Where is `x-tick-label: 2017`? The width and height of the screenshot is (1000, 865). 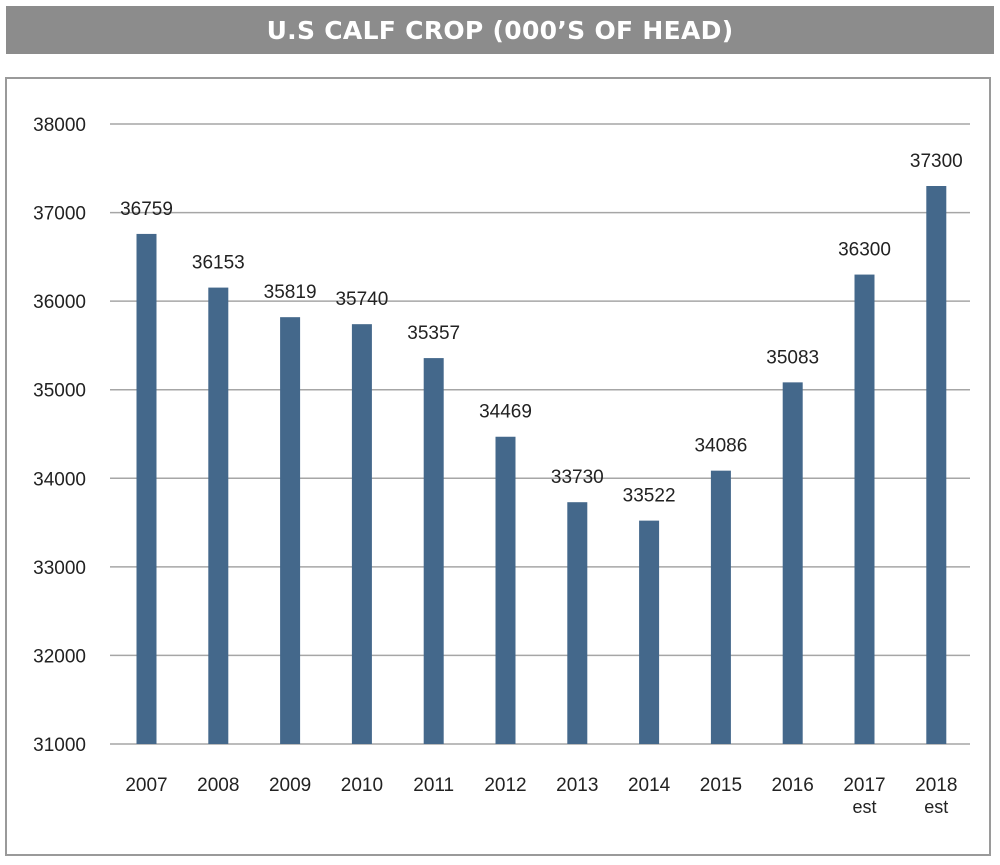 x-tick-label: 2017 is located at coordinates (864, 785).